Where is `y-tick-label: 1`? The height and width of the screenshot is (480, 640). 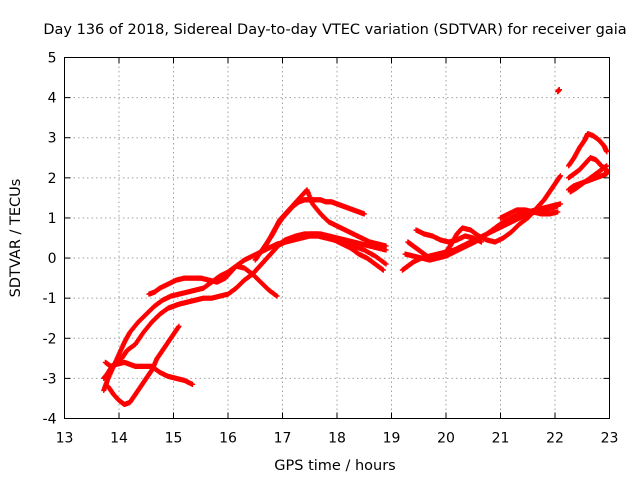 y-tick-label: 1 is located at coordinates (52, 219).